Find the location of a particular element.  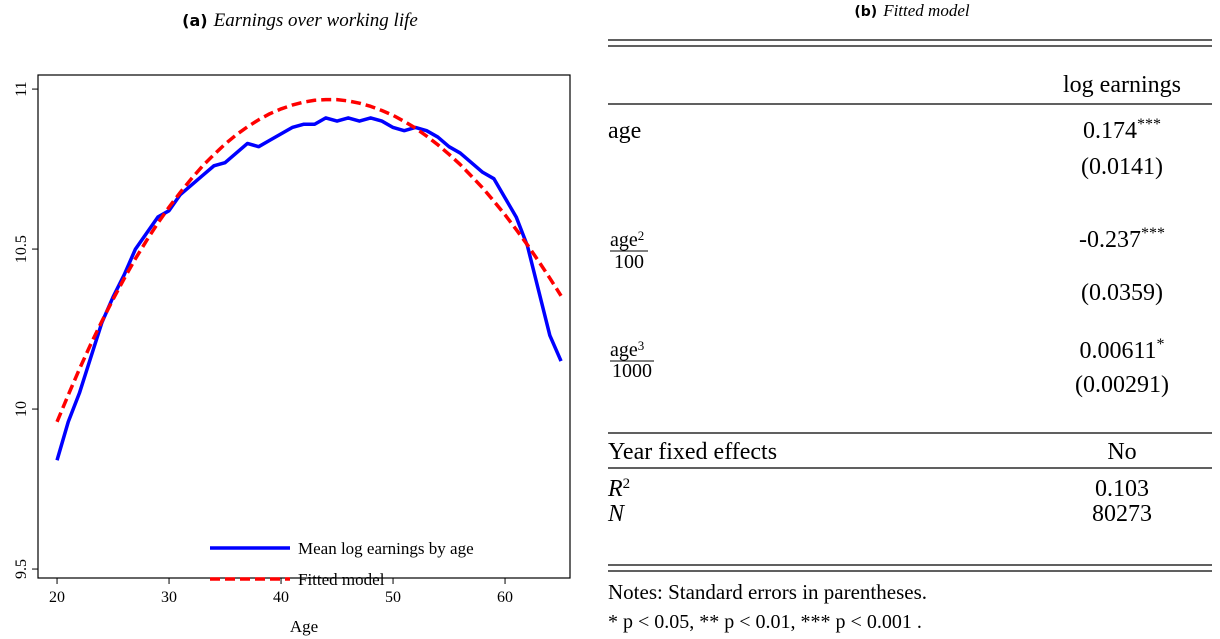

fraction-numerator: age2 is located at coordinates (627, 239).